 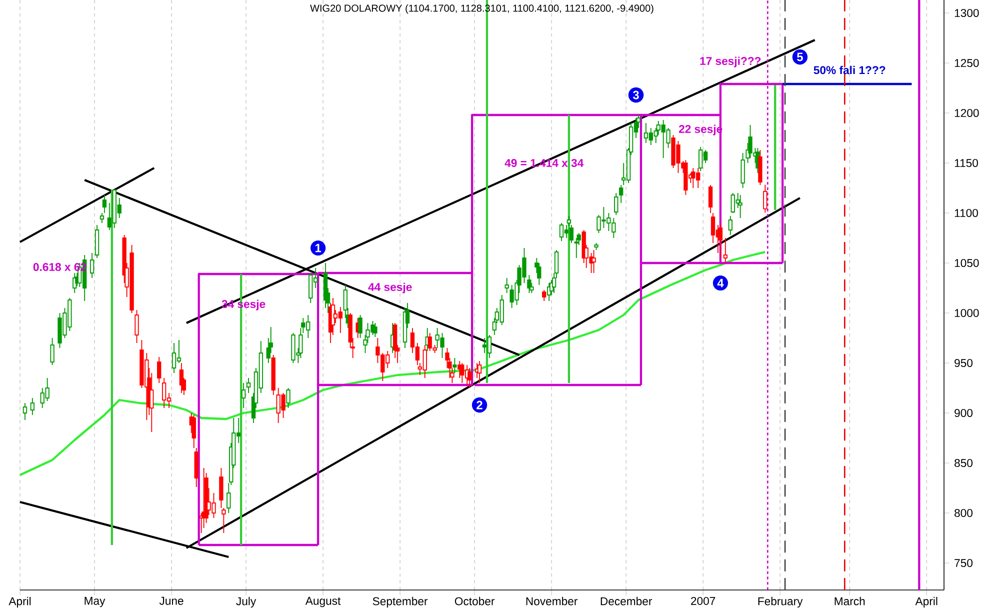 What do you see at coordinates (730, 62) in the screenshot?
I see `annotation: 17 sesji???` at bounding box center [730, 62].